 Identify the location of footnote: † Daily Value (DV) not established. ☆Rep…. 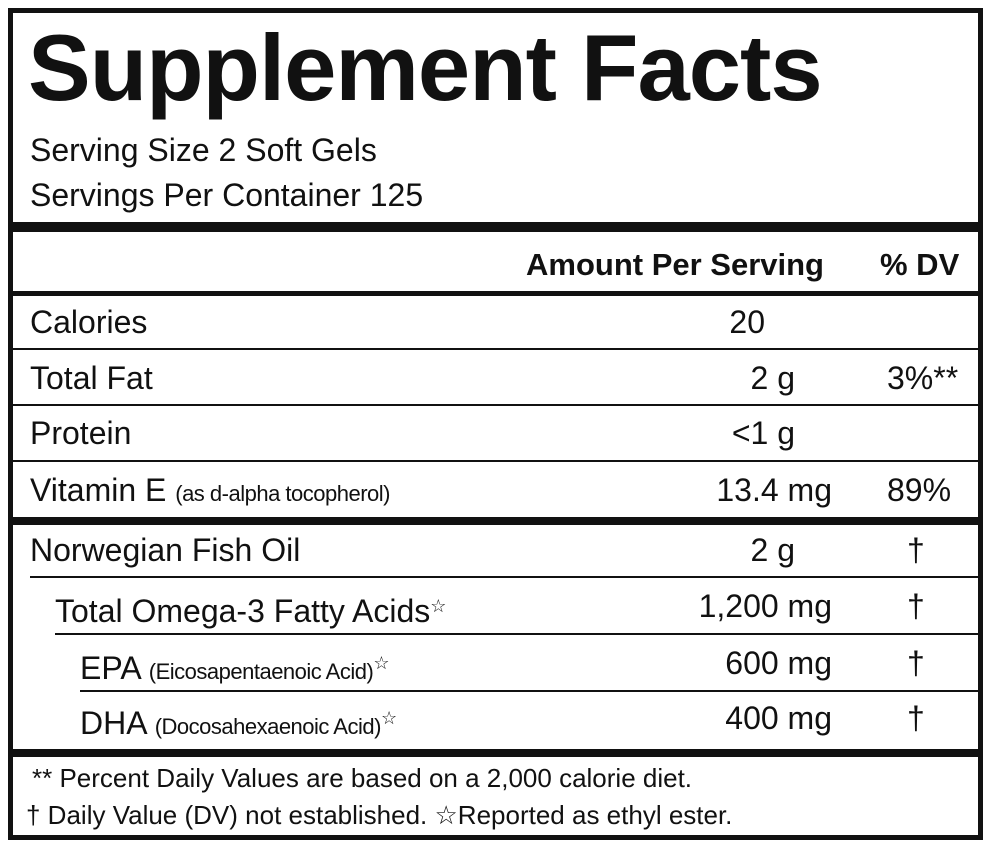
(379, 815).